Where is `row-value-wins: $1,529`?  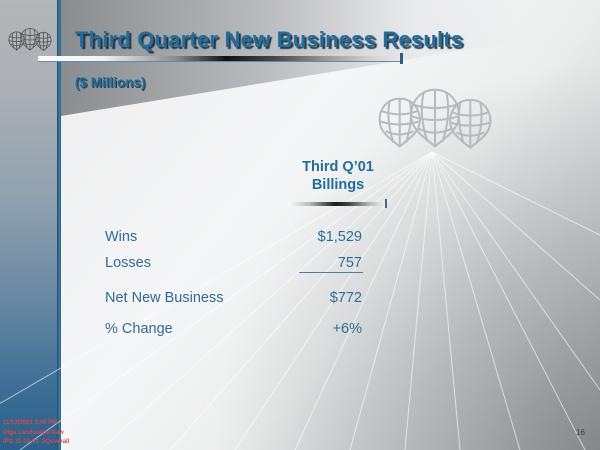 row-value-wins: $1,529 is located at coordinates (339, 237).